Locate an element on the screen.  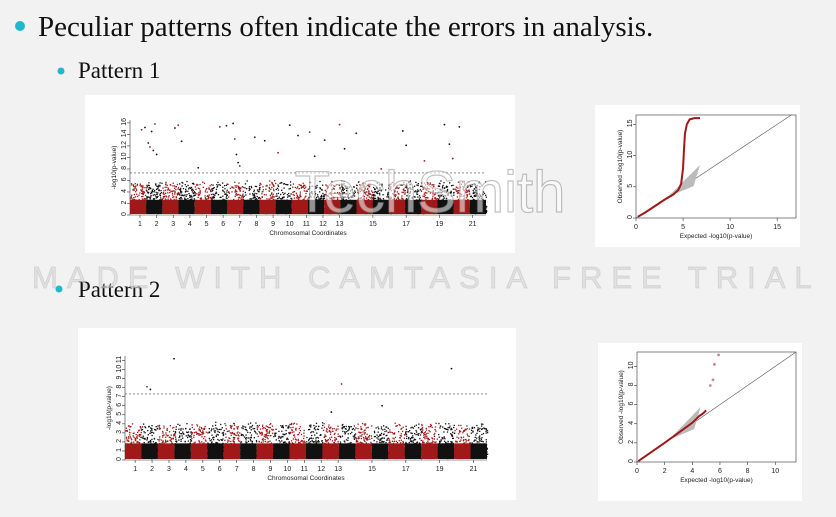
y-tick-label: 8 is located at coordinates (124, 168).